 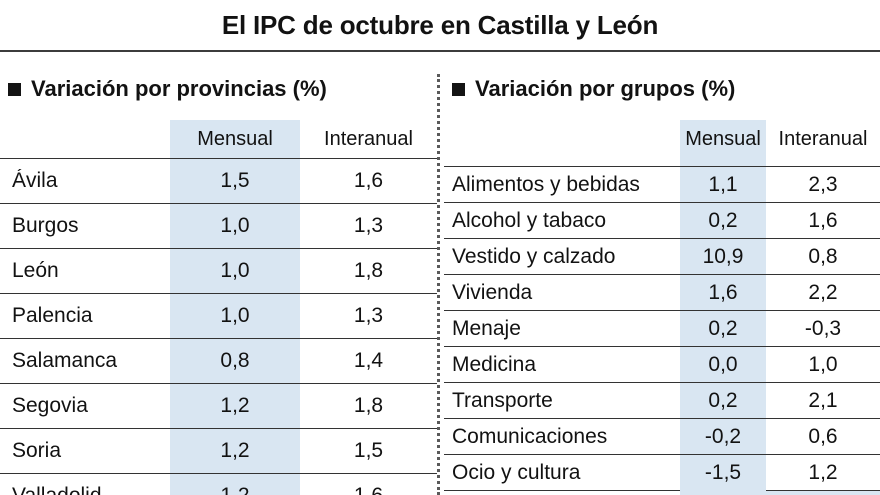 I want to click on mensual-value: -1,5, so click(x=723, y=472).